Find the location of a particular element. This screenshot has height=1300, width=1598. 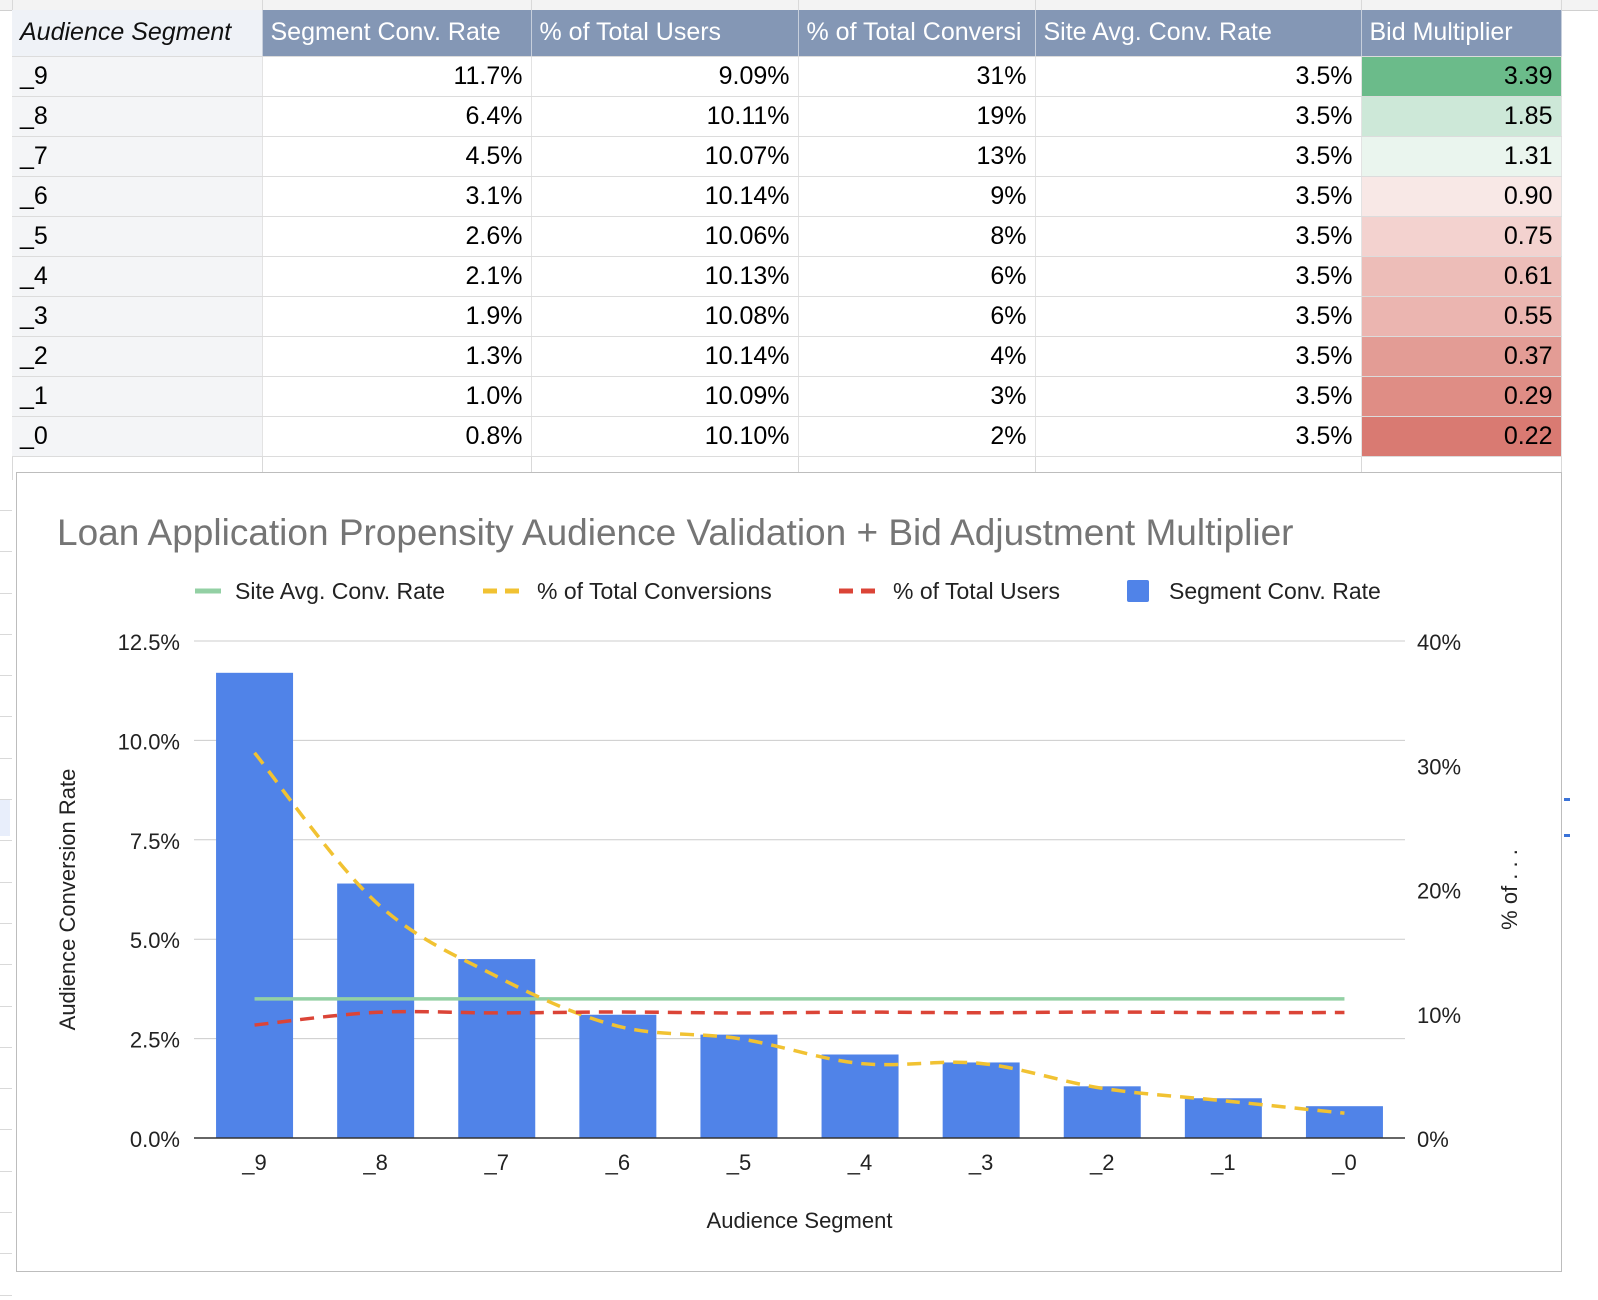

table-row: _7 4.5% 10.07% 13% 3.5% 1.31 is located at coordinates (787, 156).